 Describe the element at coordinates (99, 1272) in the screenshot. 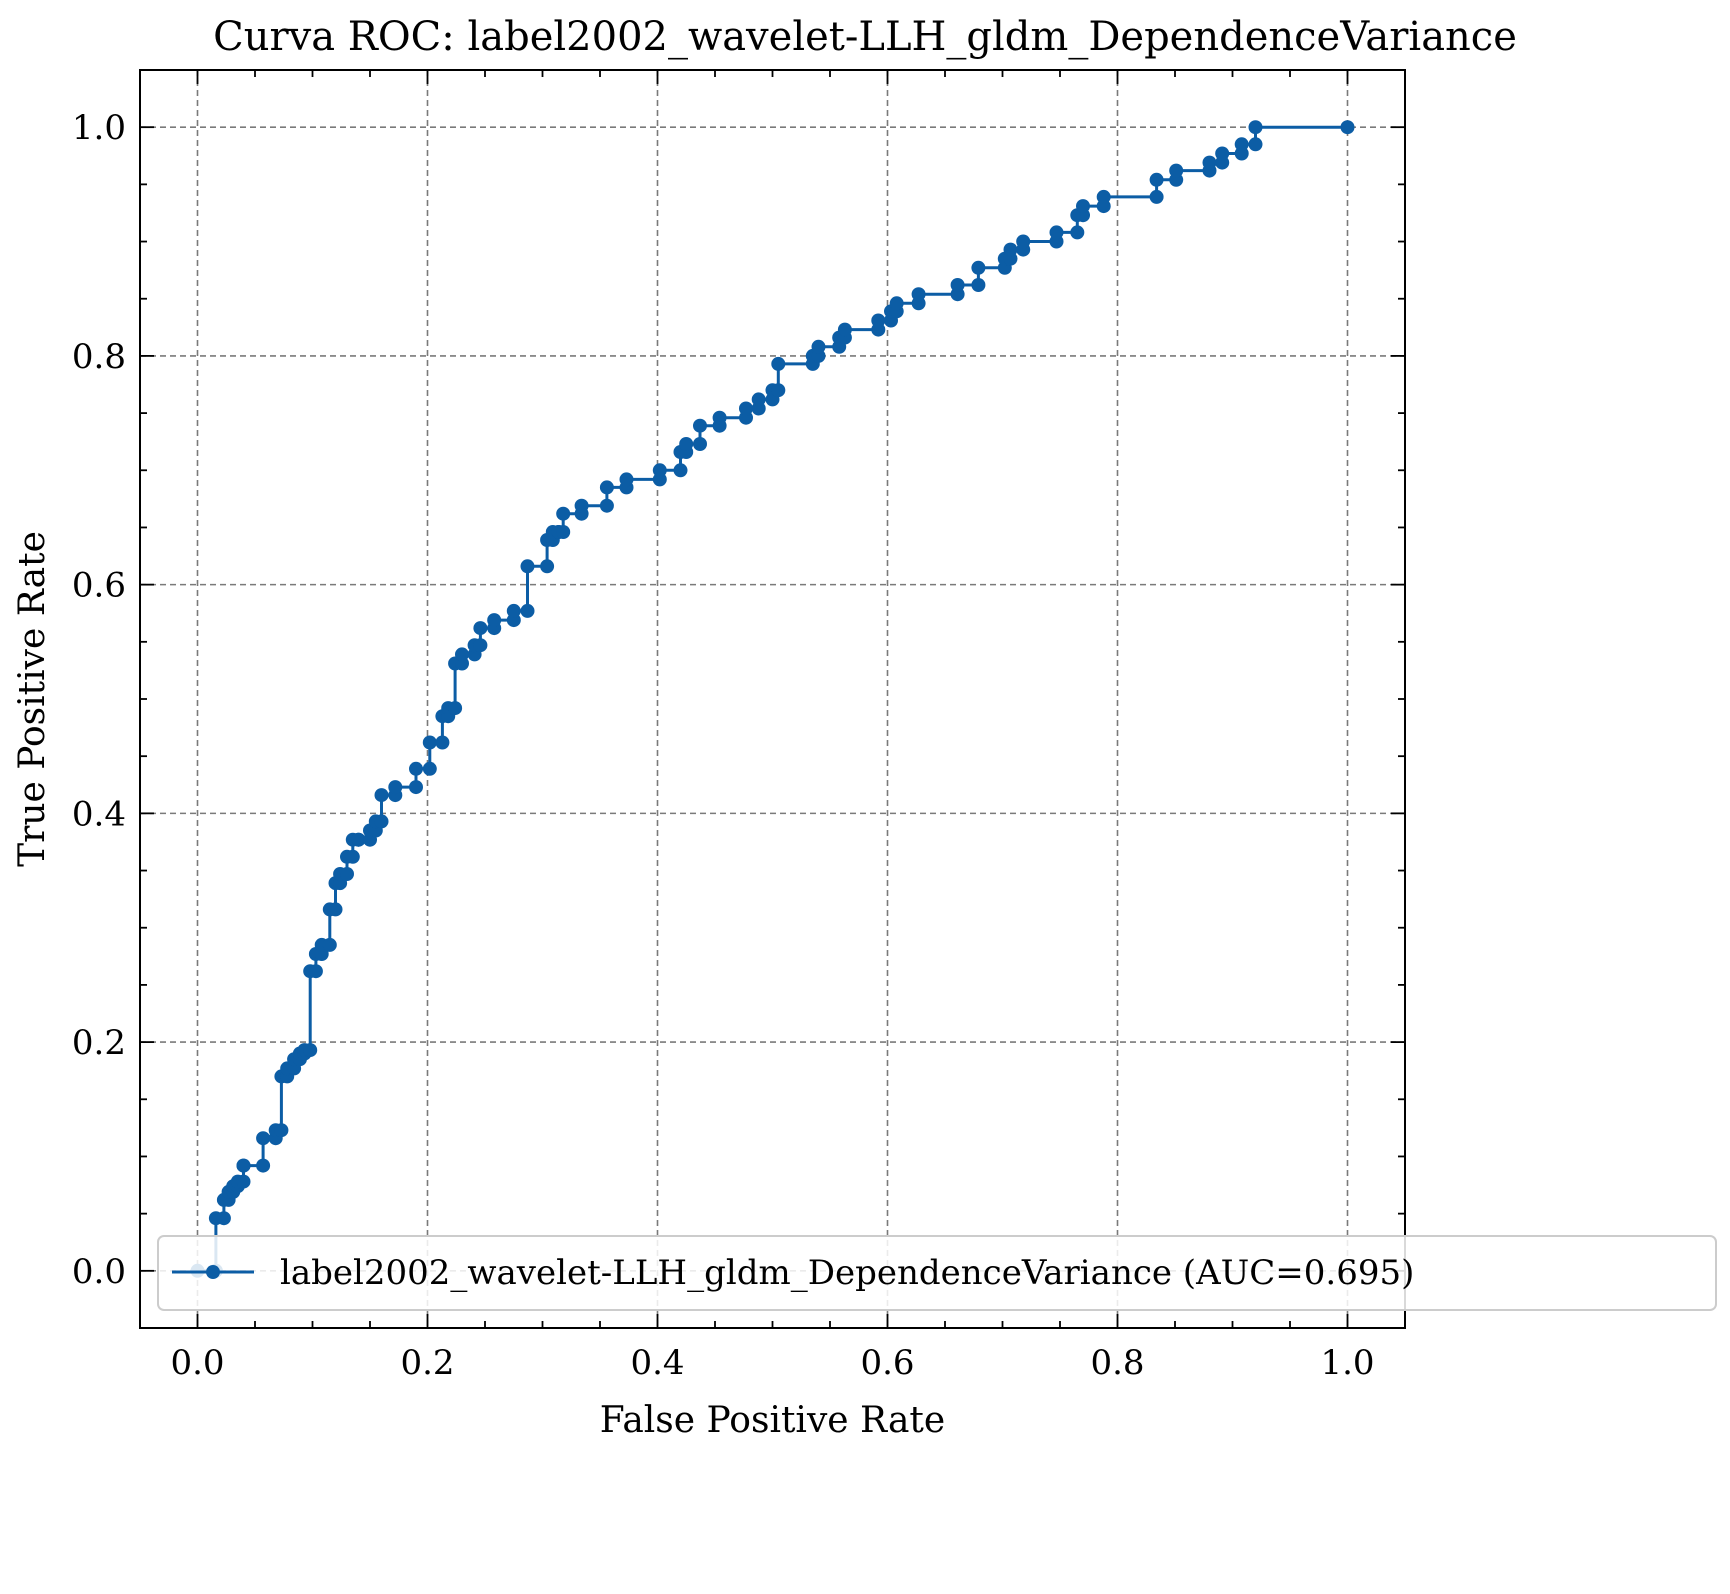

I see `y-tick-label: 0.0` at that location.